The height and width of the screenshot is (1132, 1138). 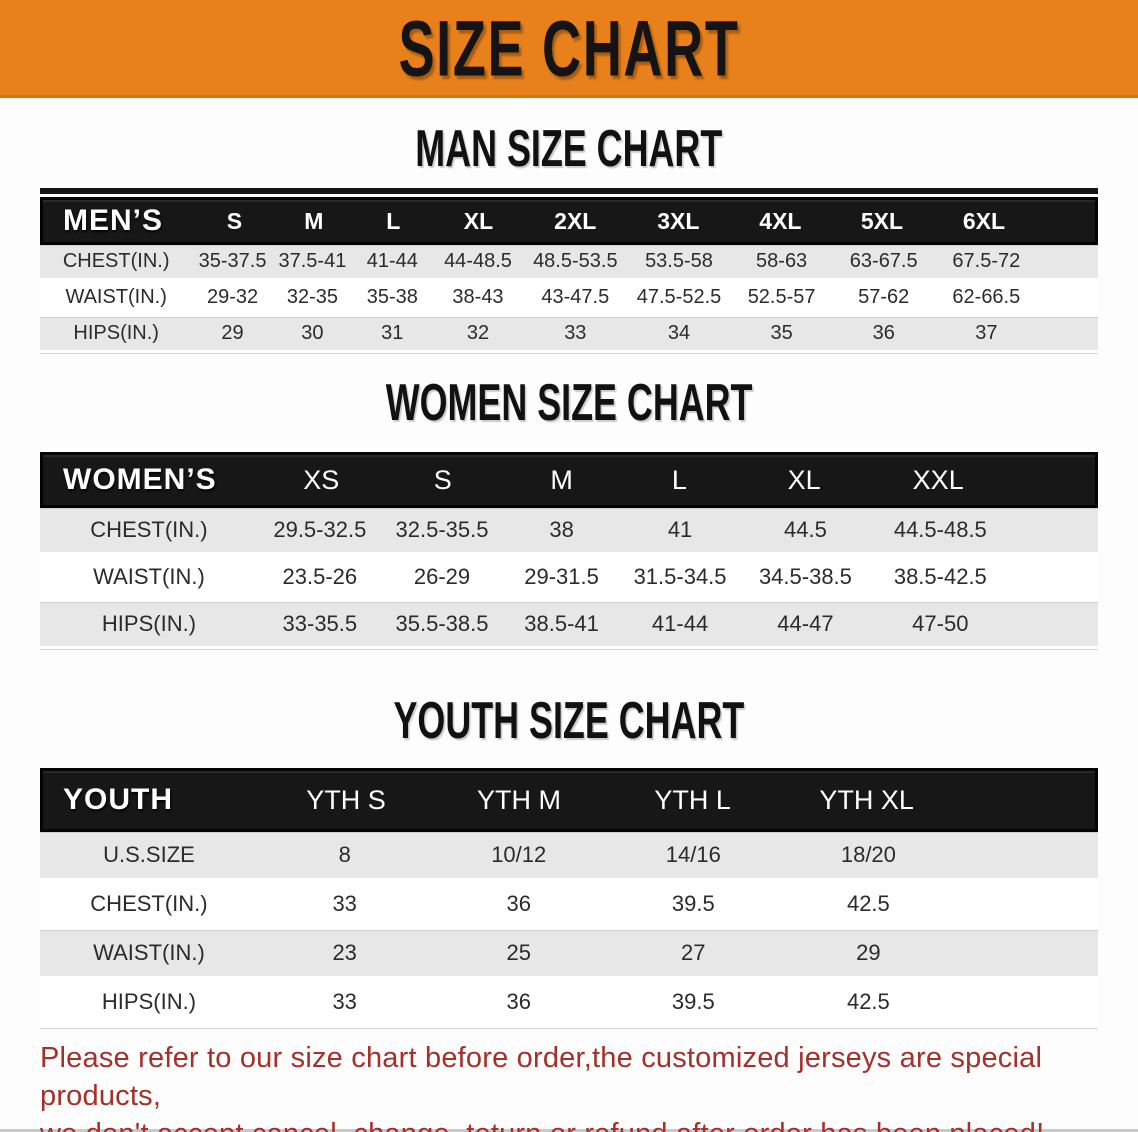 What do you see at coordinates (344, 952) in the screenshot?
I see `size-value: 23` at bounding box center [344, 952].